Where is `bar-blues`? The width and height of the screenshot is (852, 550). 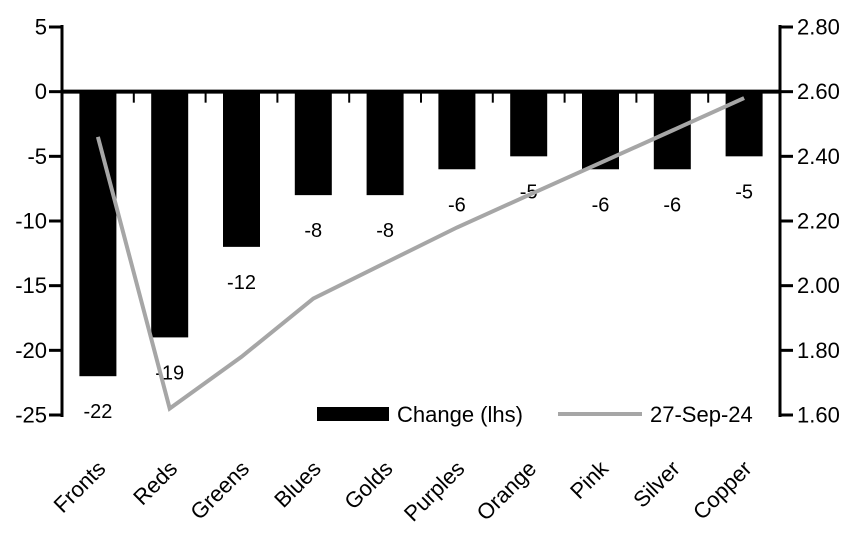 bar-blues is located at coordinates (313, 143).